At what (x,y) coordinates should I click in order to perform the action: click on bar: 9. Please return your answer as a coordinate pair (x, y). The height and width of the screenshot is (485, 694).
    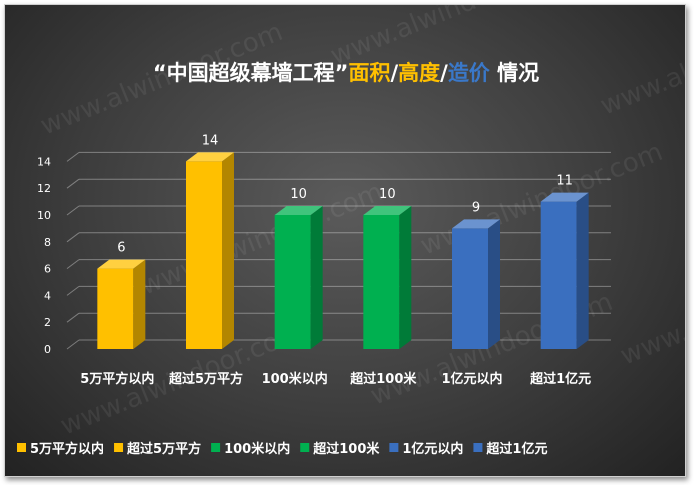
    Looking at the image, I should click on (476, 274).